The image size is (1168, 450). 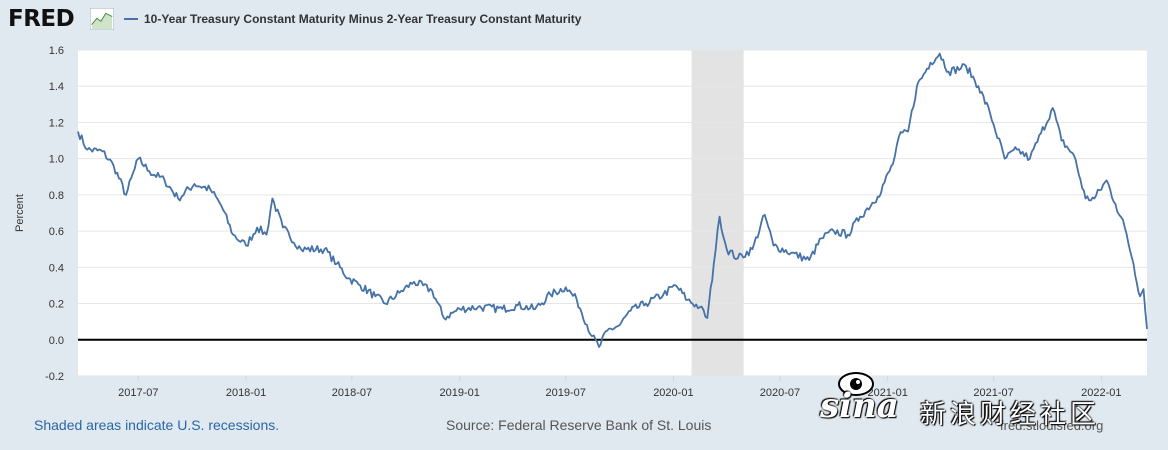 I want to click on x-tick-label: 2019-01, so click(x=460, y=393).